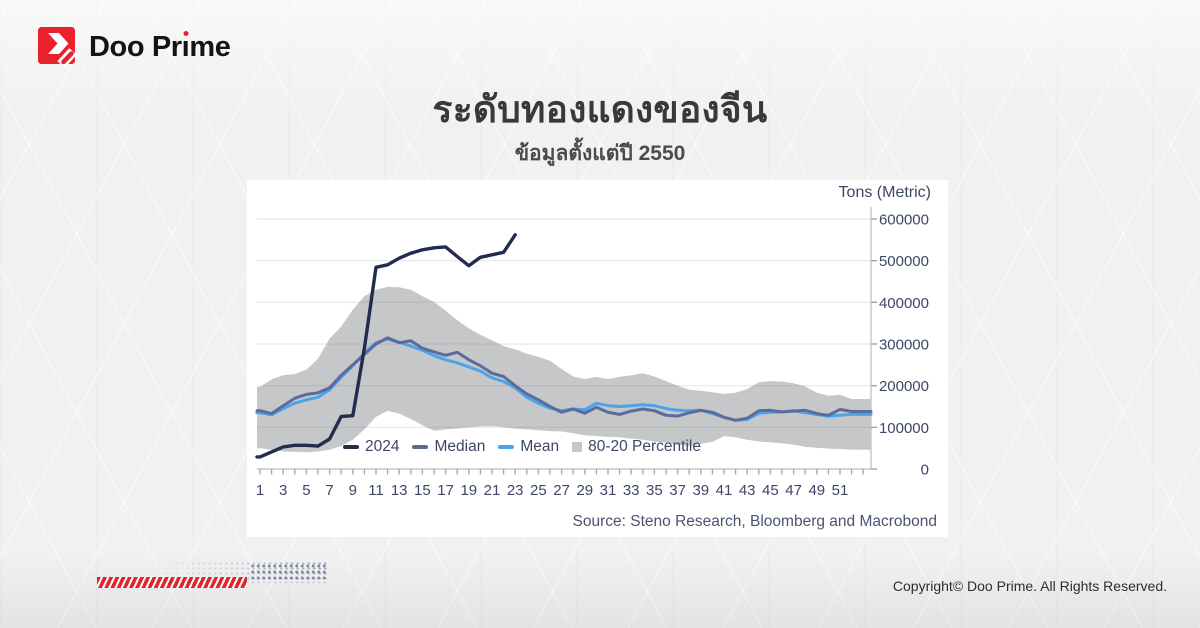 The image size is (1200, 628). I want to click on series-line-2024, so click(386, 346).